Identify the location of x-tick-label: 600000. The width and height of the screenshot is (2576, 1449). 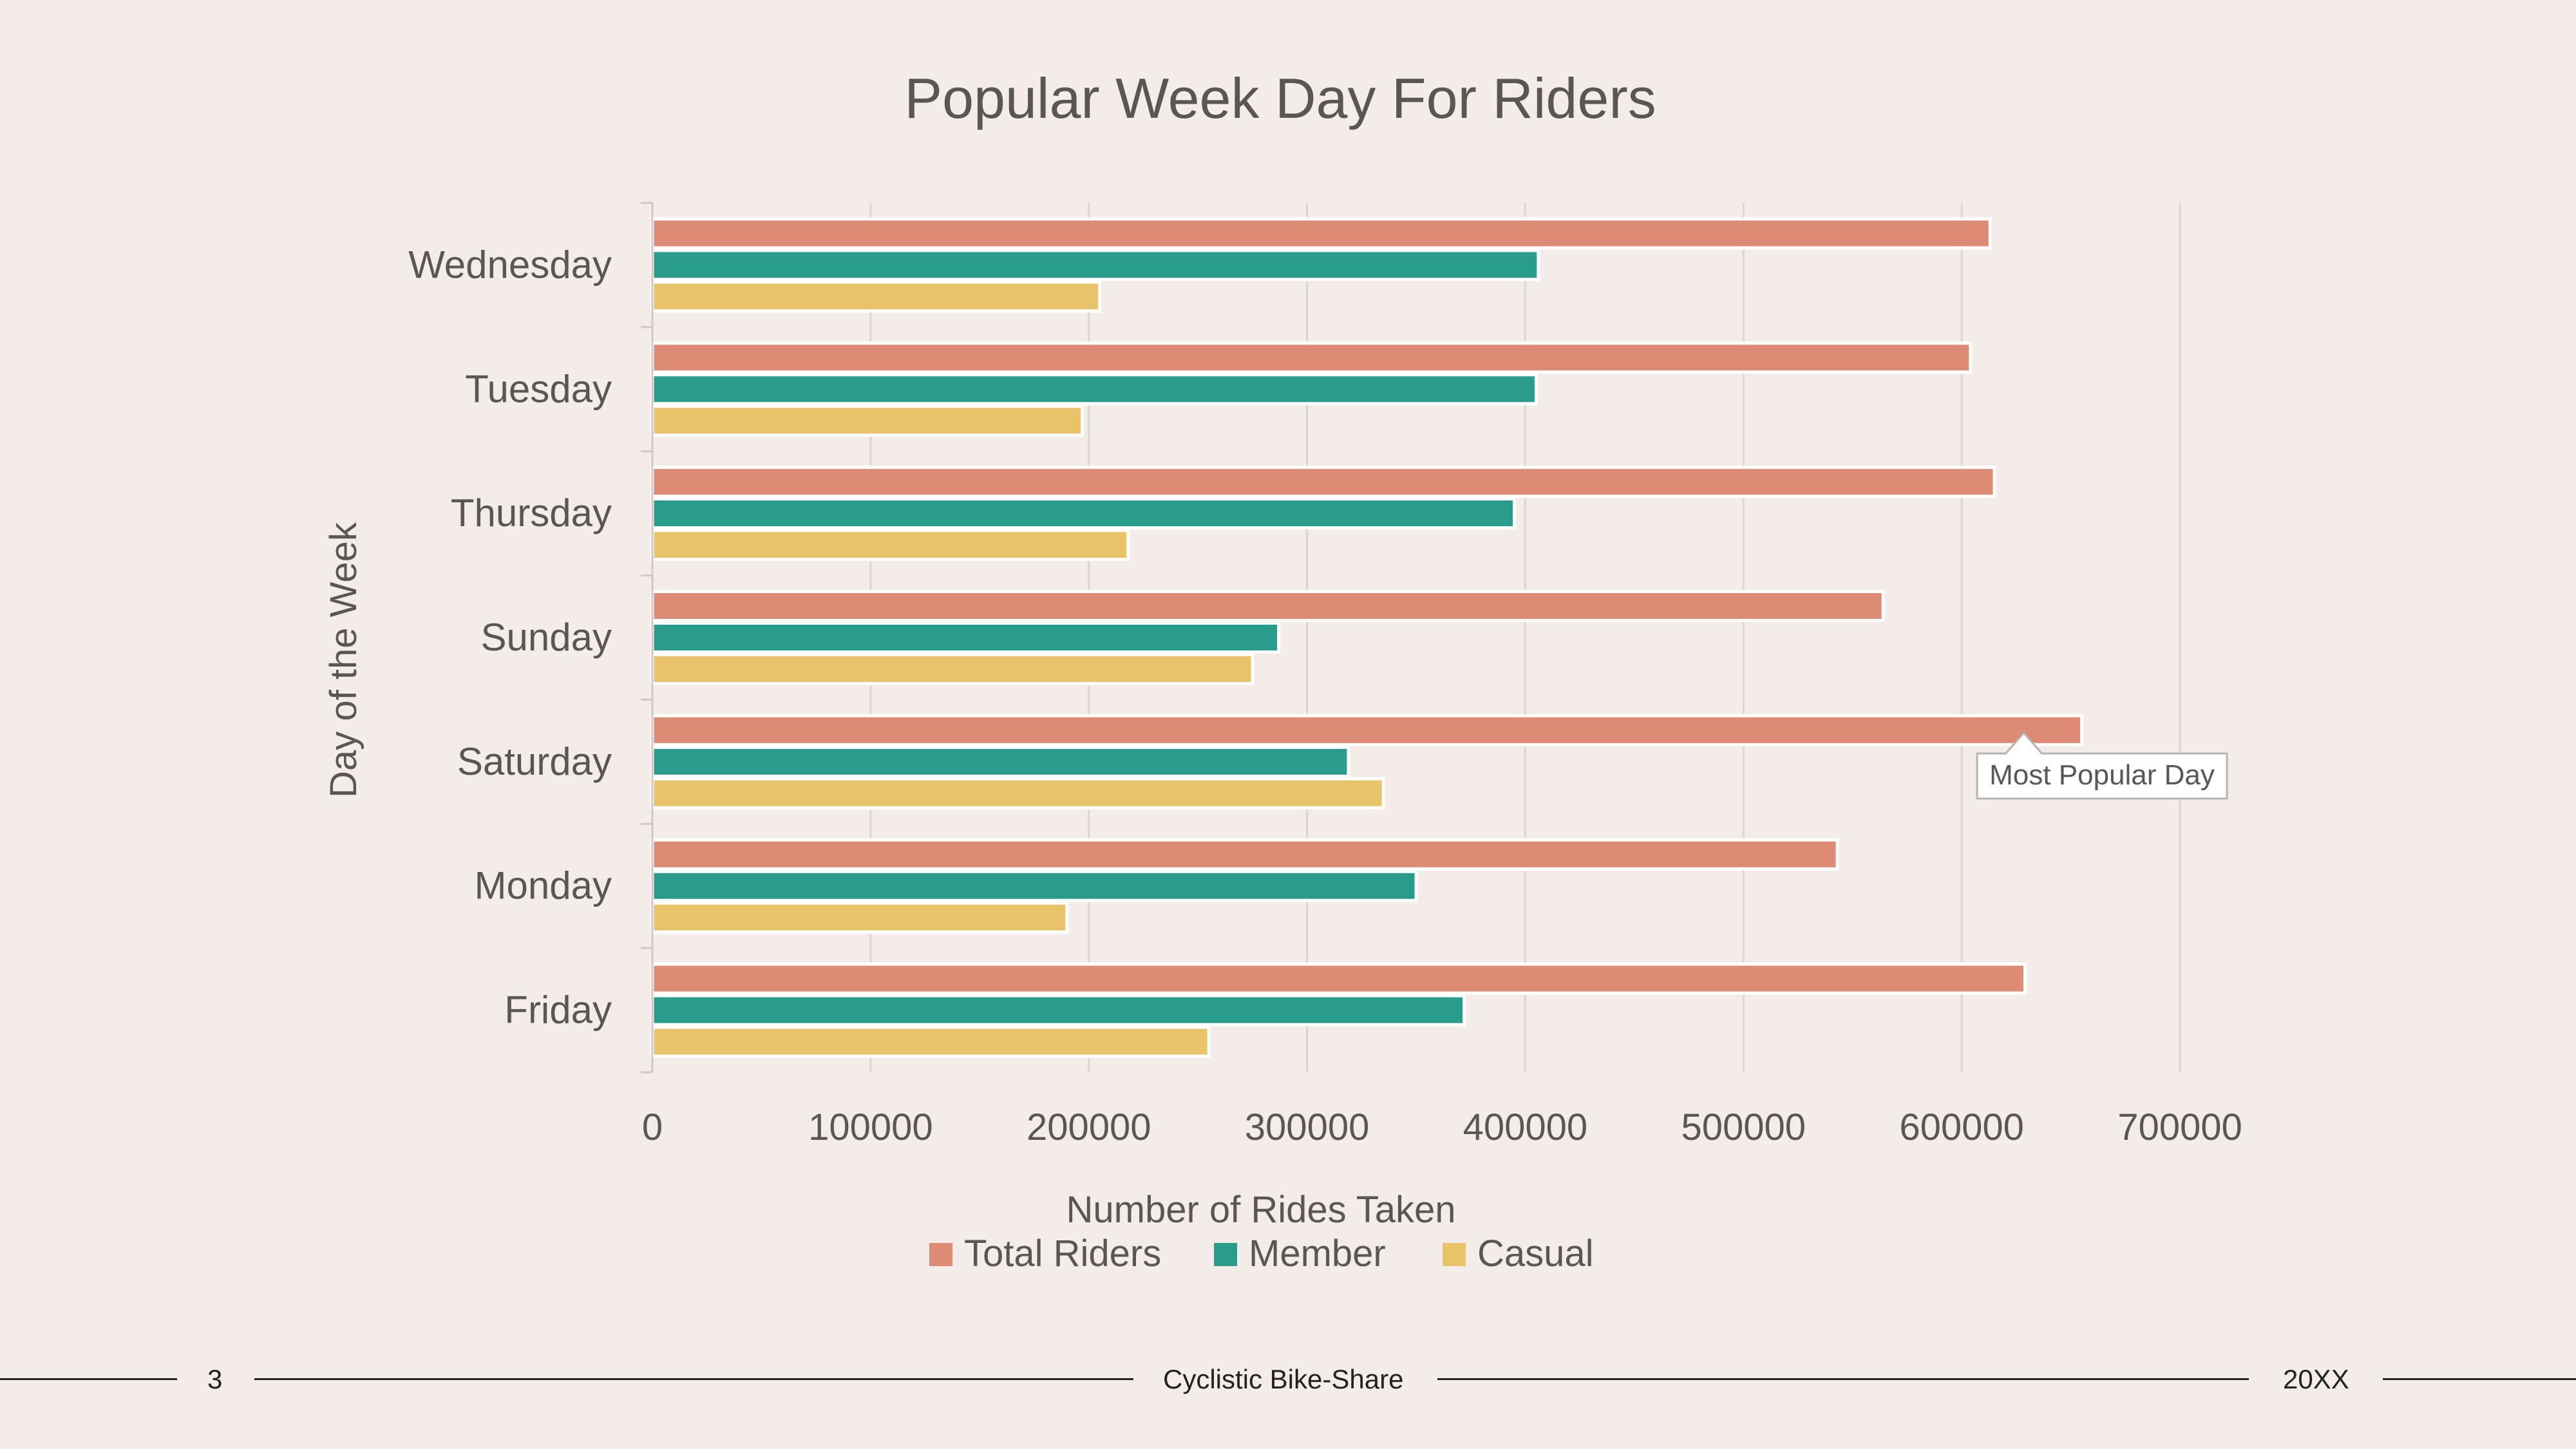
(1962, 1127).